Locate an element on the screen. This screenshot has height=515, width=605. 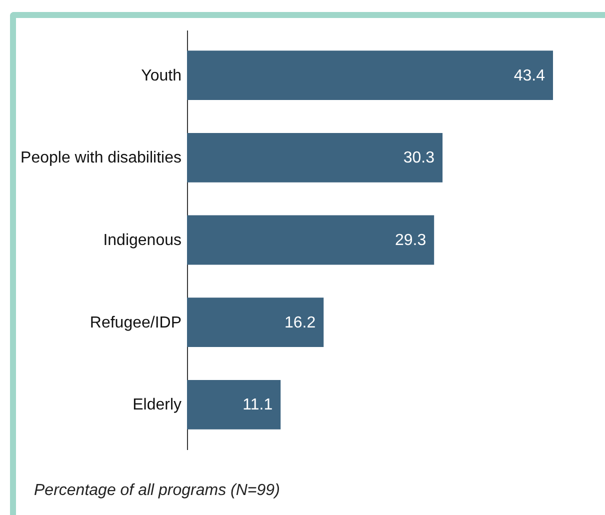
data-label: 30.3 is located at coordinates (419, 158).